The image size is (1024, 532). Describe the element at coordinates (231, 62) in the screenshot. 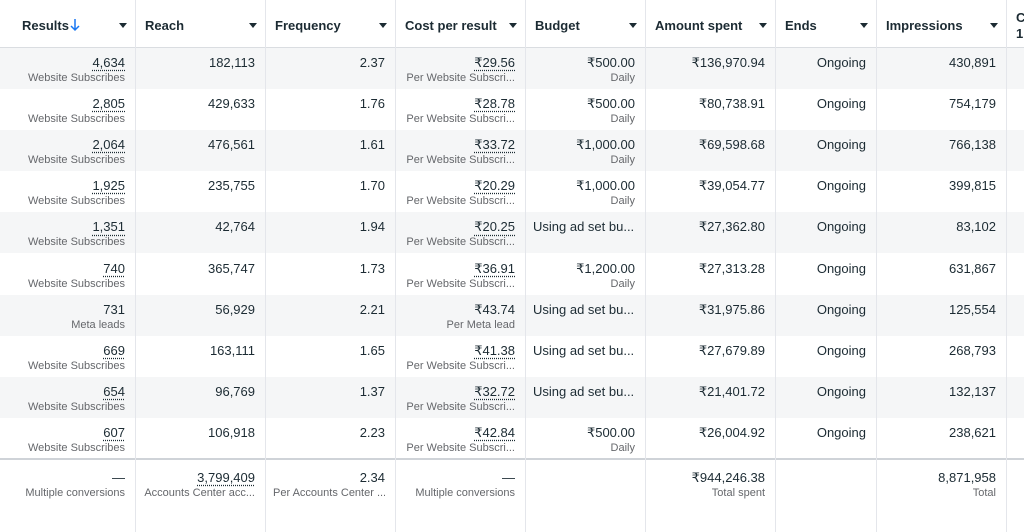

I see `cell: 182,113` at that location.